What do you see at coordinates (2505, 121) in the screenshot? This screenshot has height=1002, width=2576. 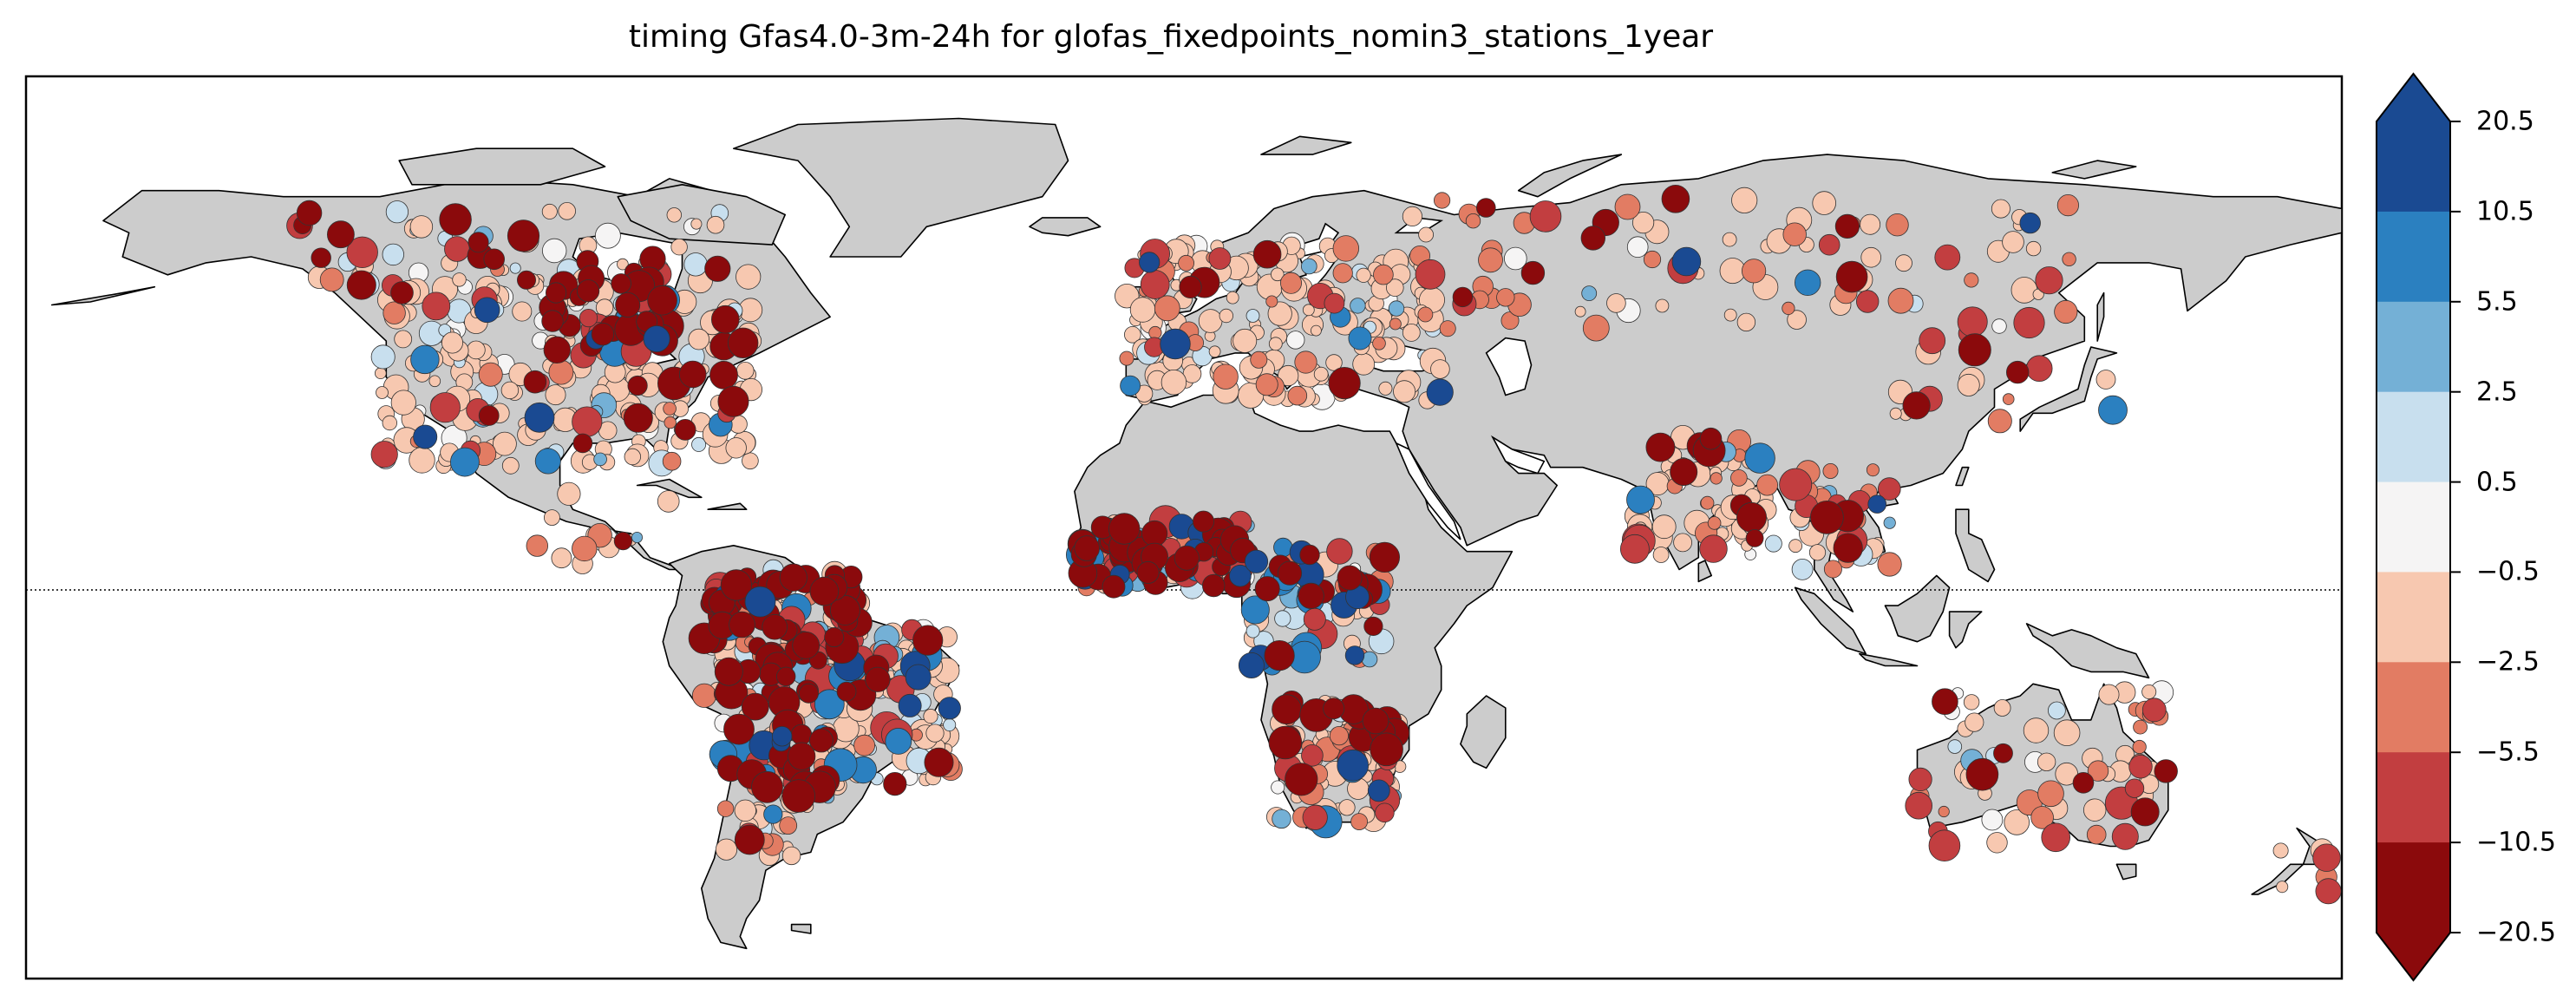 I see `colorbar-tick-label: 20.5` at bounding box center [2505, 121].